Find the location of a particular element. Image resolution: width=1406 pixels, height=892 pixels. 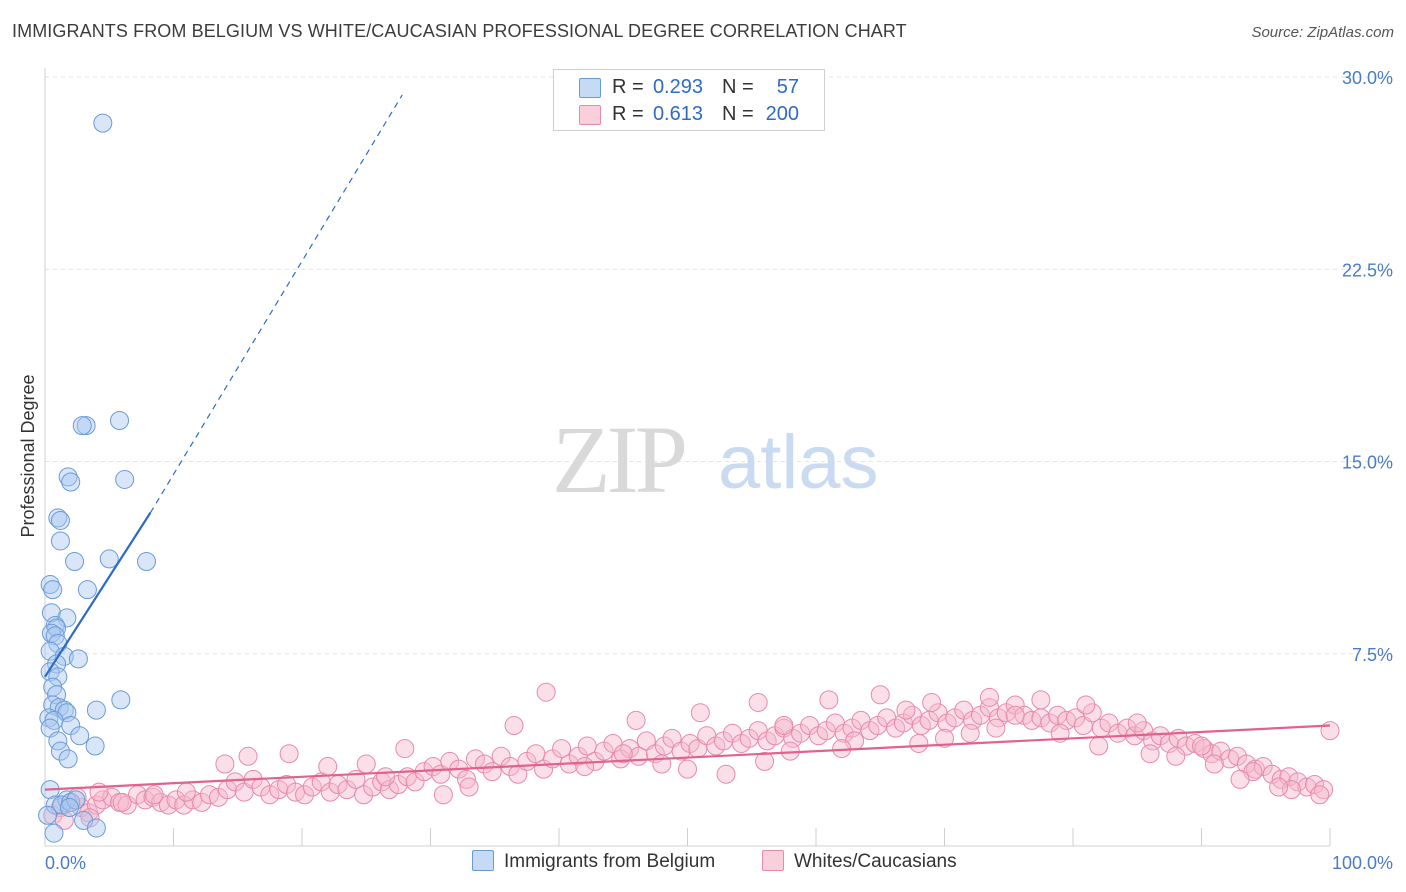

y-tick-label: 30.0% is located at coordinates (1367, 78).